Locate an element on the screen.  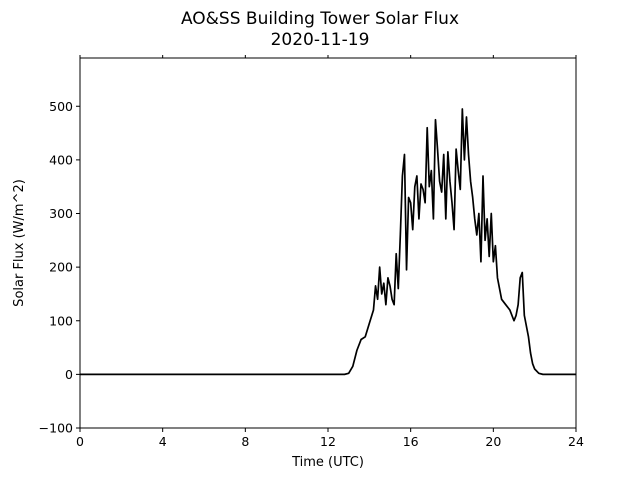
chart-subtitle: 2020-11-19 is located at coordinates (320, 40).